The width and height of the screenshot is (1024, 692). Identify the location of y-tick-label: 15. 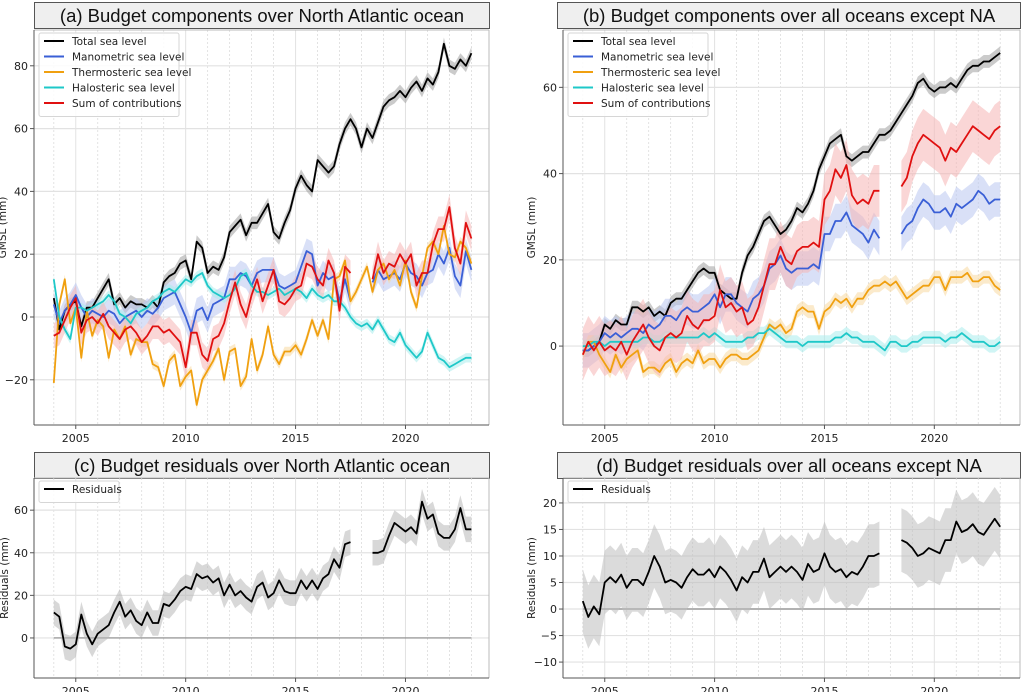
(550, 529).